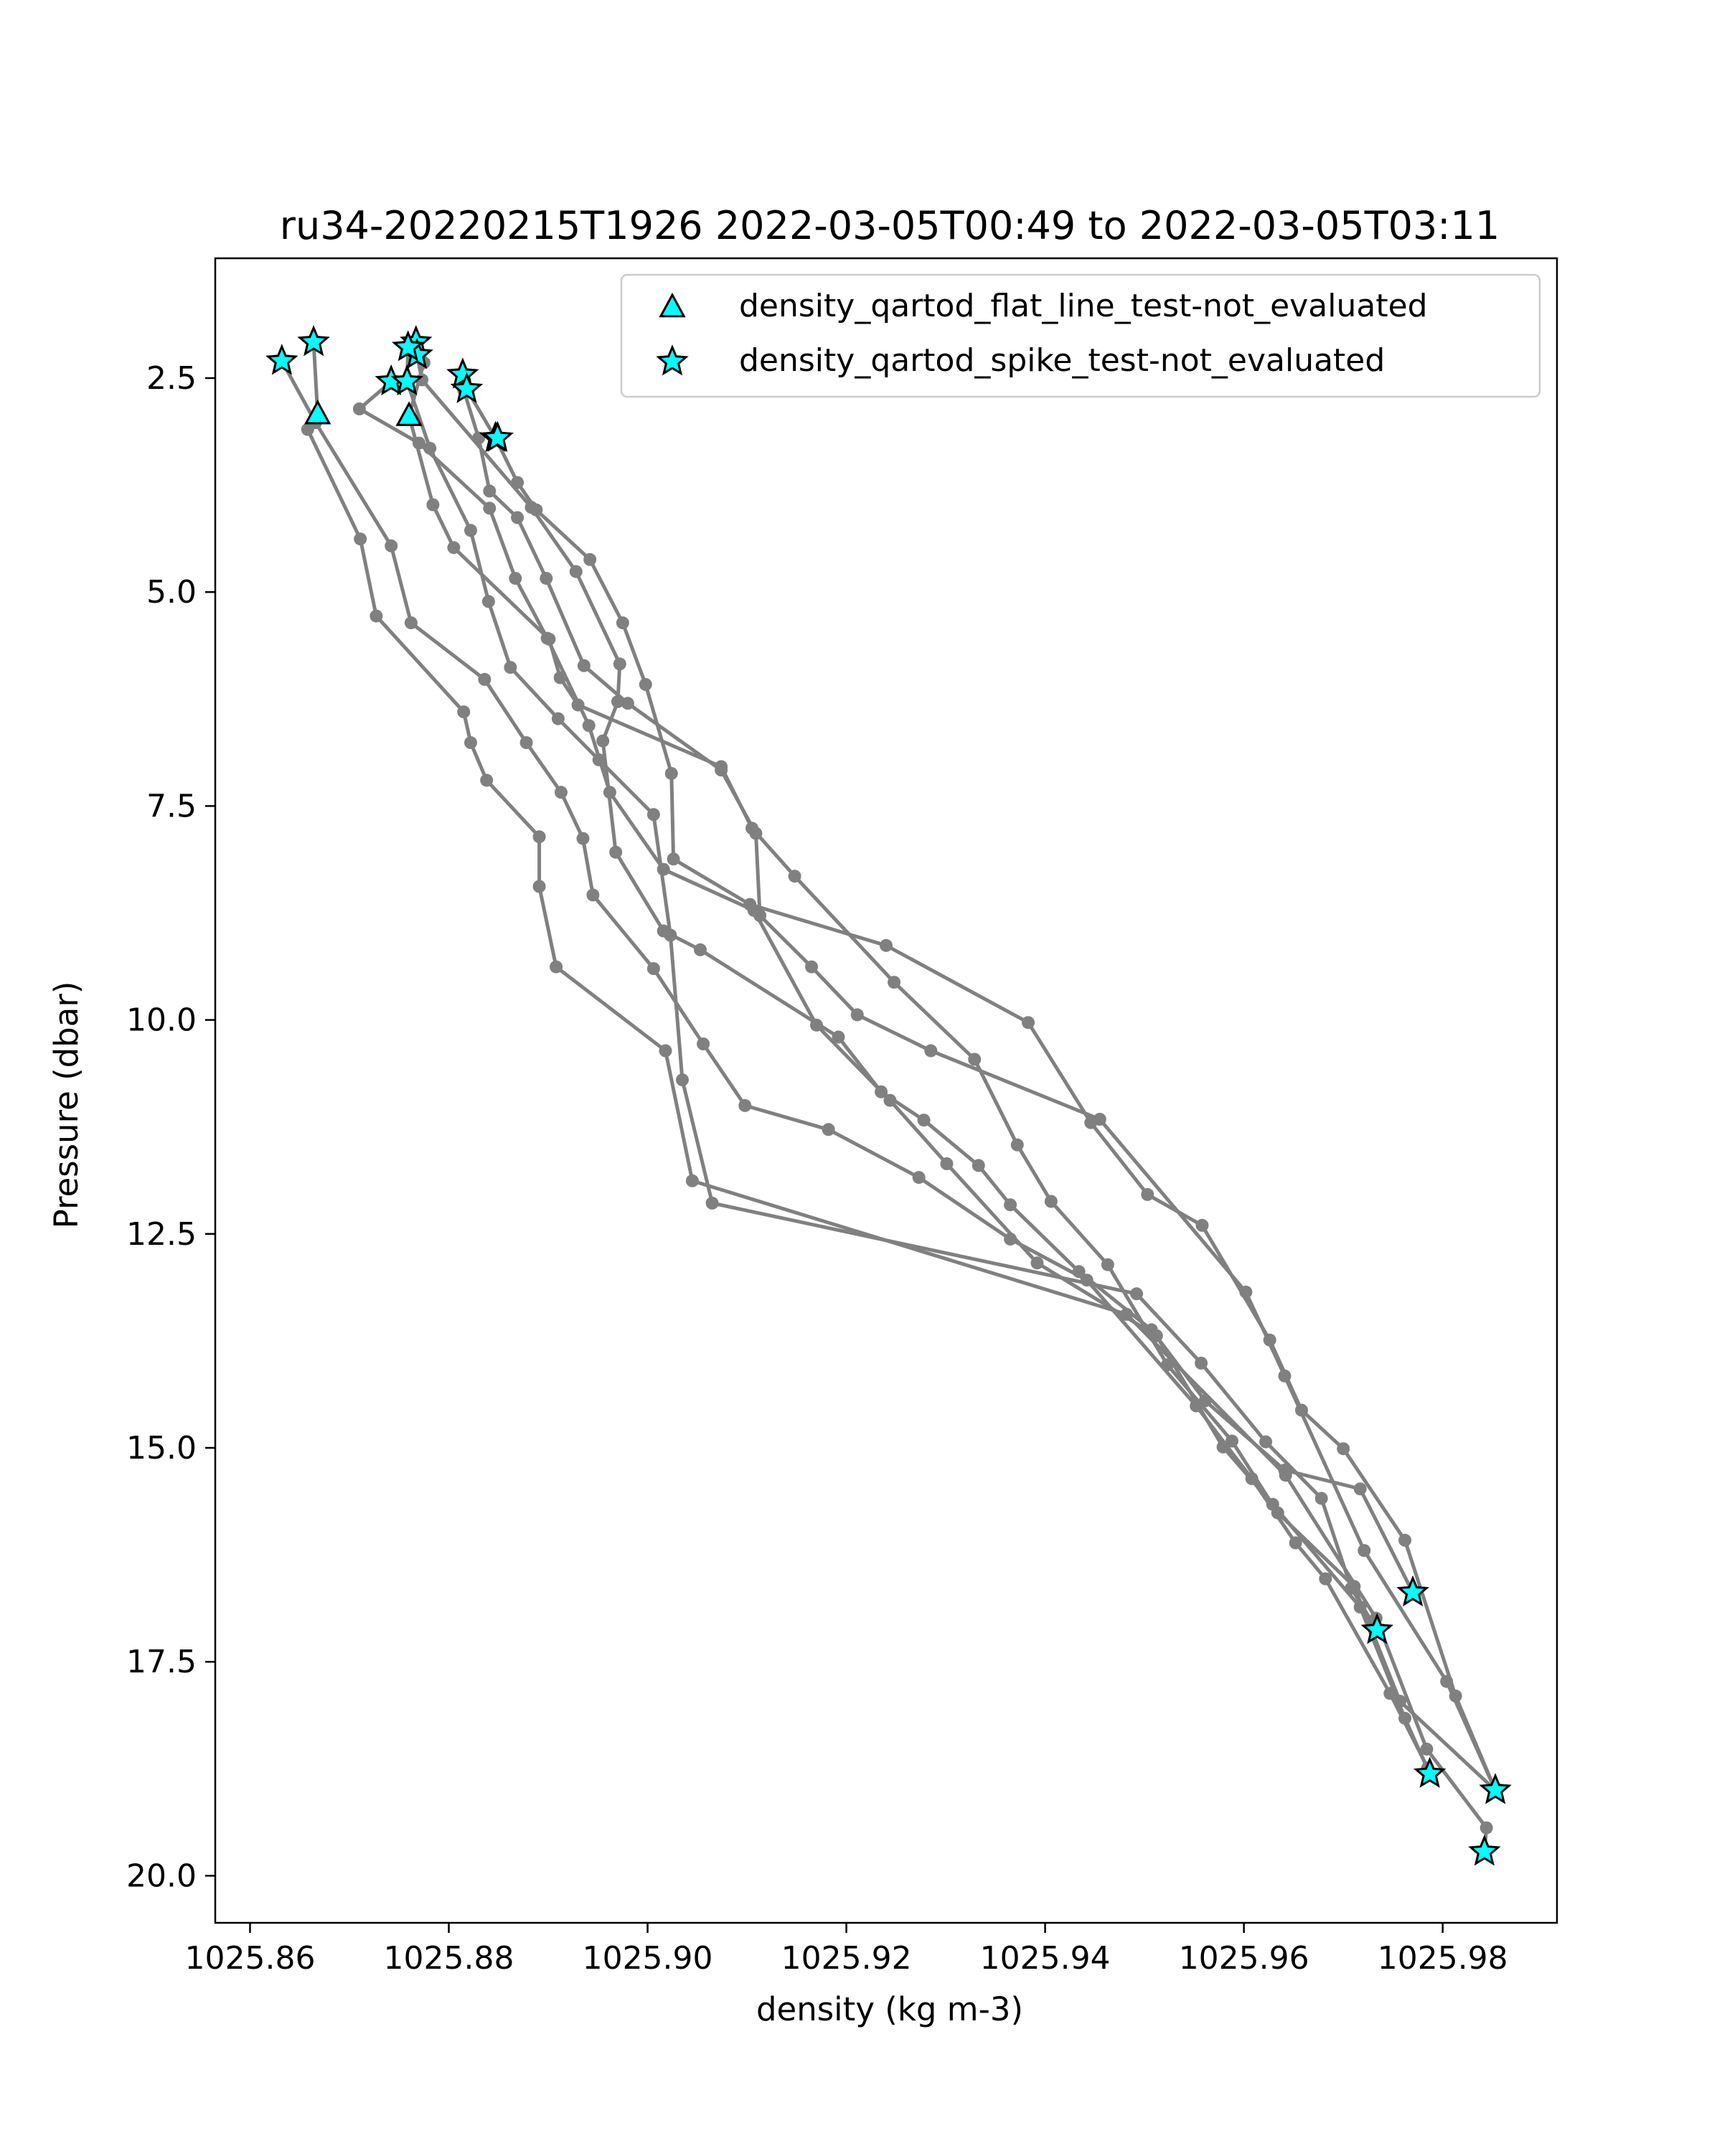 The height and width of the screenshot is (2156, 1722). I want to click on legend-star, so click(672, 360).